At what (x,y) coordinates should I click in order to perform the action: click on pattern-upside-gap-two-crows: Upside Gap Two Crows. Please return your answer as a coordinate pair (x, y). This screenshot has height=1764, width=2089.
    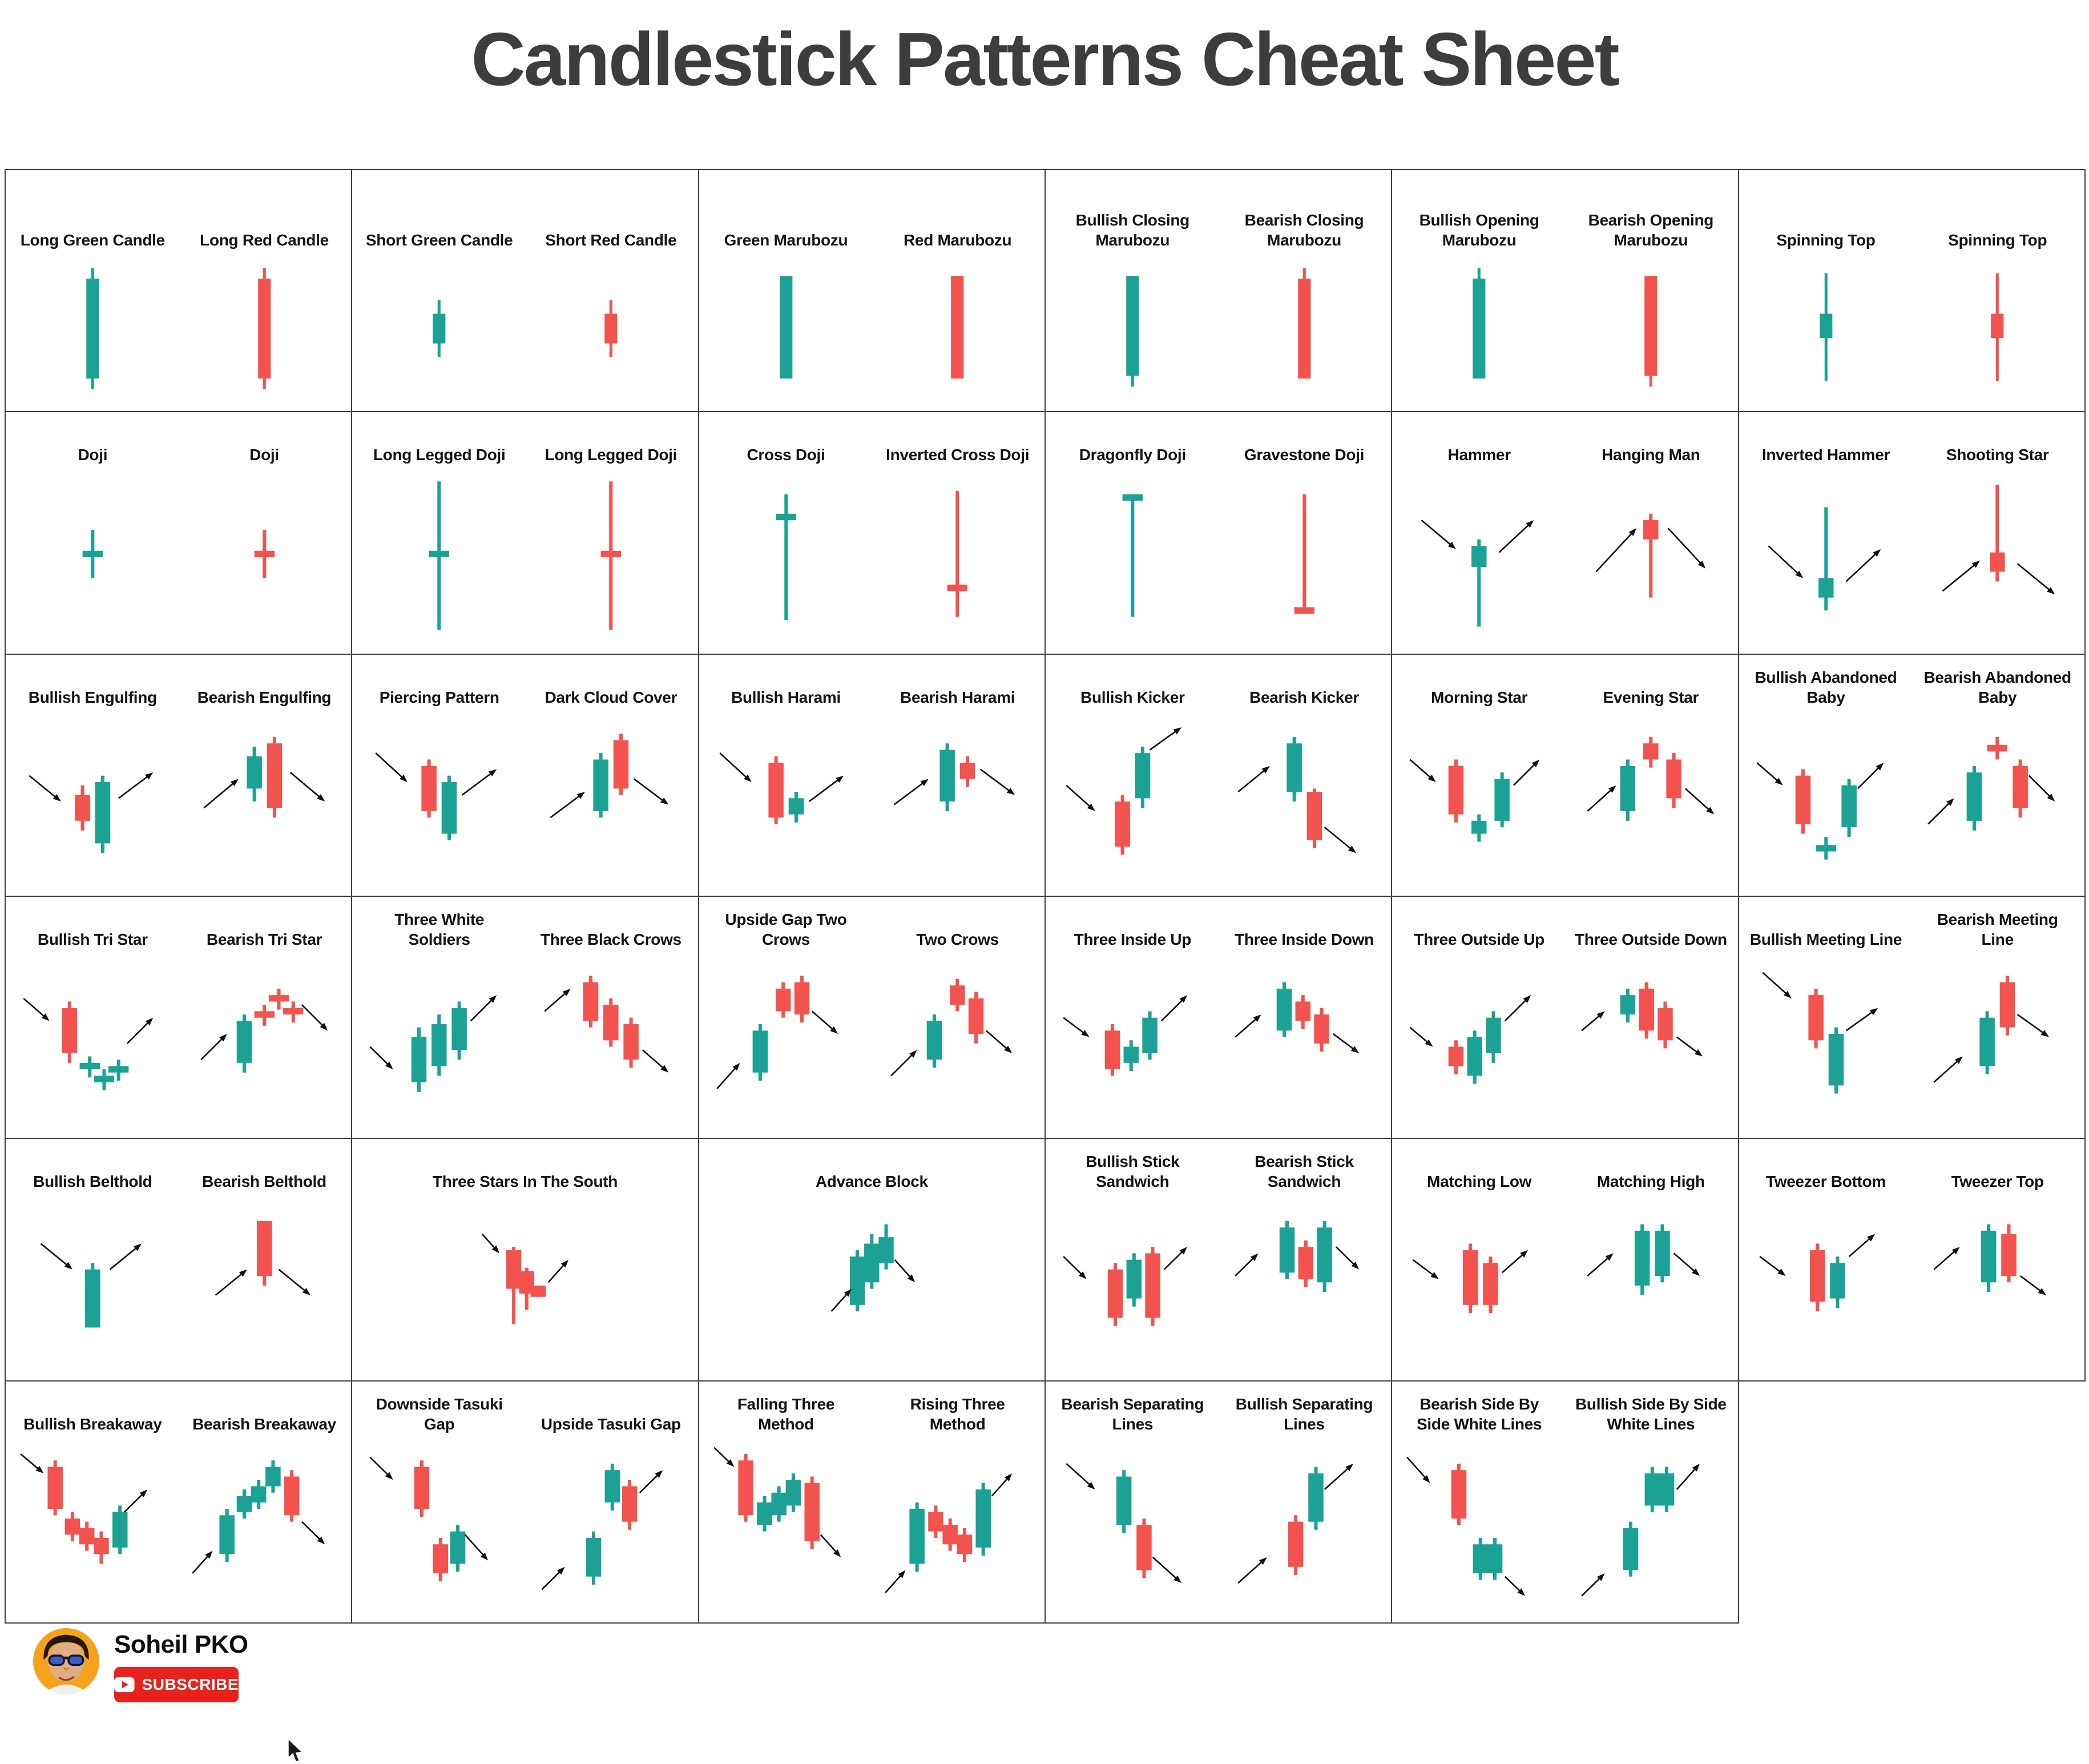
    Looking at the image, I should click on (786, 1017).